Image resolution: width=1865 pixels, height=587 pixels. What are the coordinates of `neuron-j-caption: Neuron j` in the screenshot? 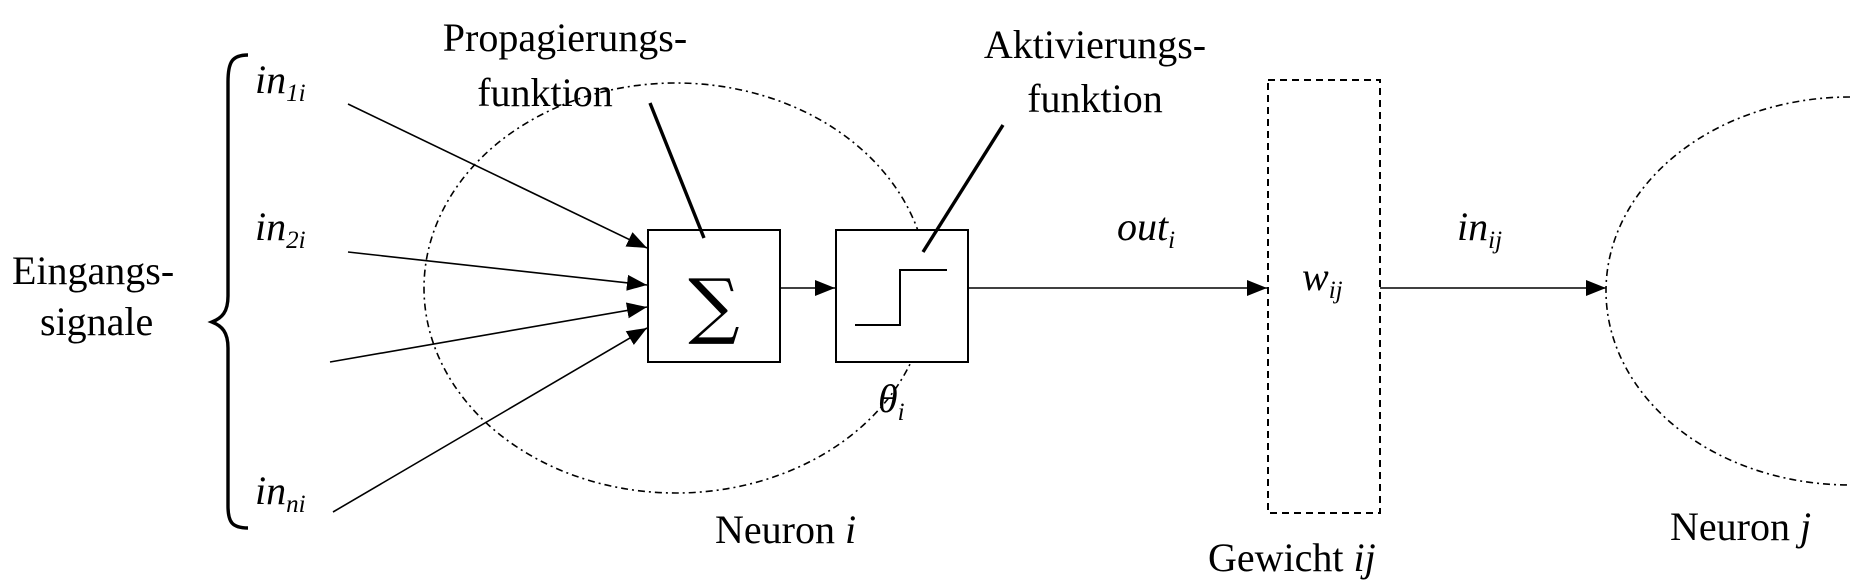 It's located at (1740, 526).